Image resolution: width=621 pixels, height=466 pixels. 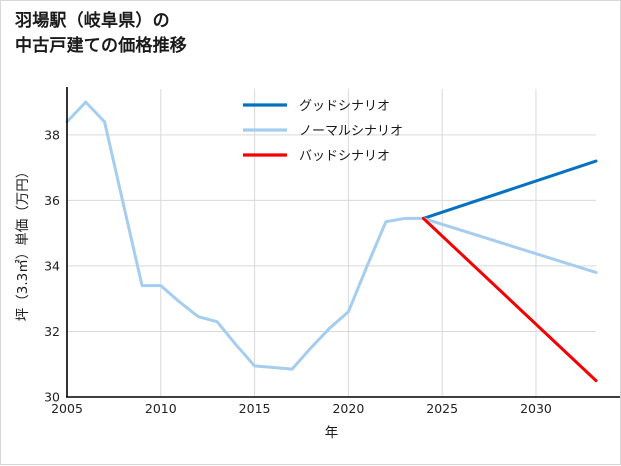 What do you see at coordinates (344, 156) in the screenshot?
I see `legend-label-2: バッドシナリオ` at bounding box center [344, 156].